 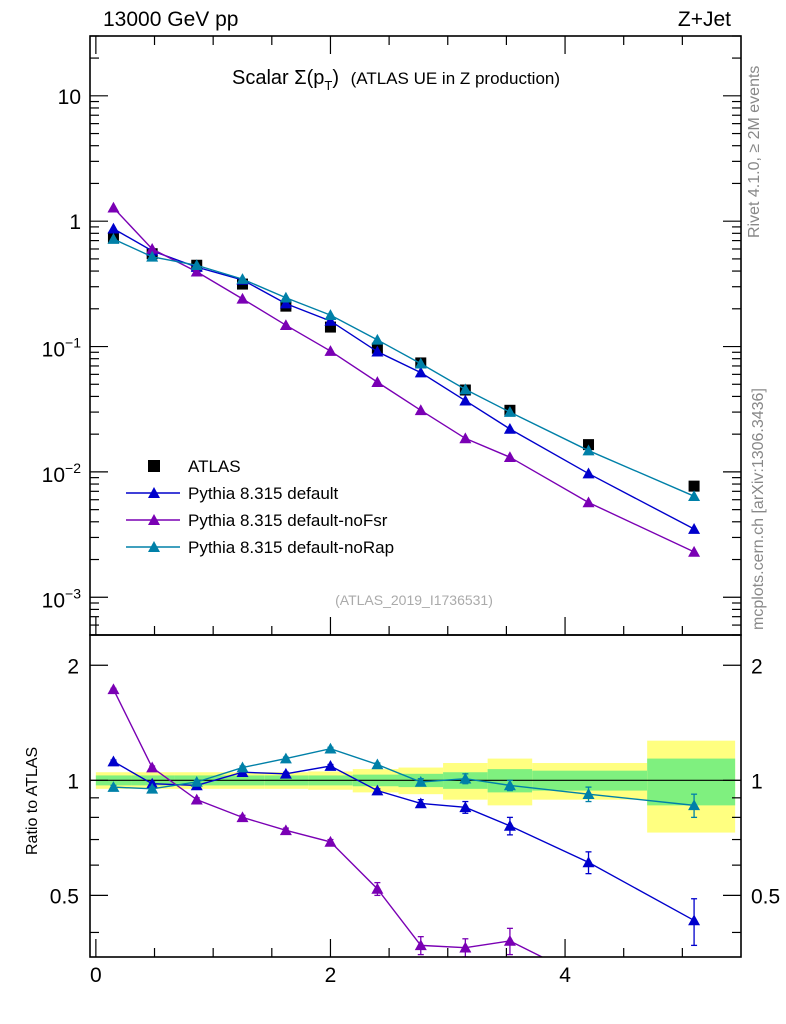 What do you see at coordinates (757, 666) in the screenshot?
I see `ratio-y-tick-label-right: 2` at bounding box center [757, 666].